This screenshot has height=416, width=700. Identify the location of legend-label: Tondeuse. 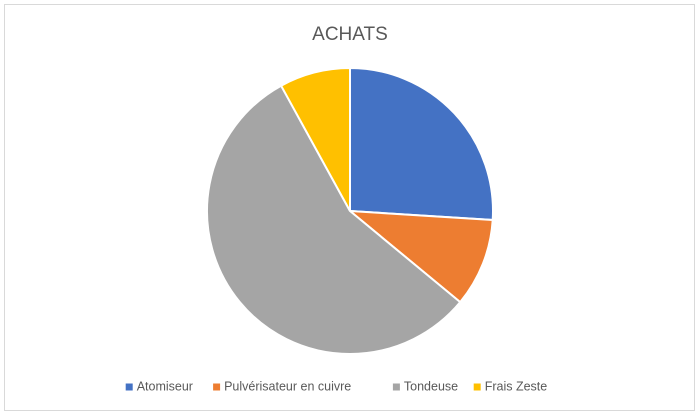
(431, 386).